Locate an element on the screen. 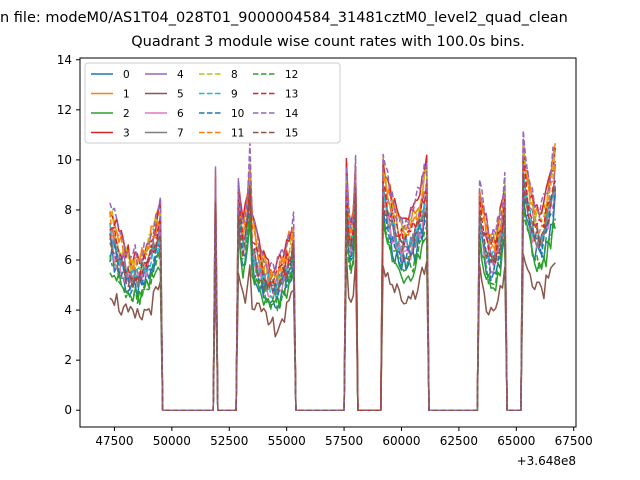  legend-label-6: 6 is located at coordinates (180, 114).